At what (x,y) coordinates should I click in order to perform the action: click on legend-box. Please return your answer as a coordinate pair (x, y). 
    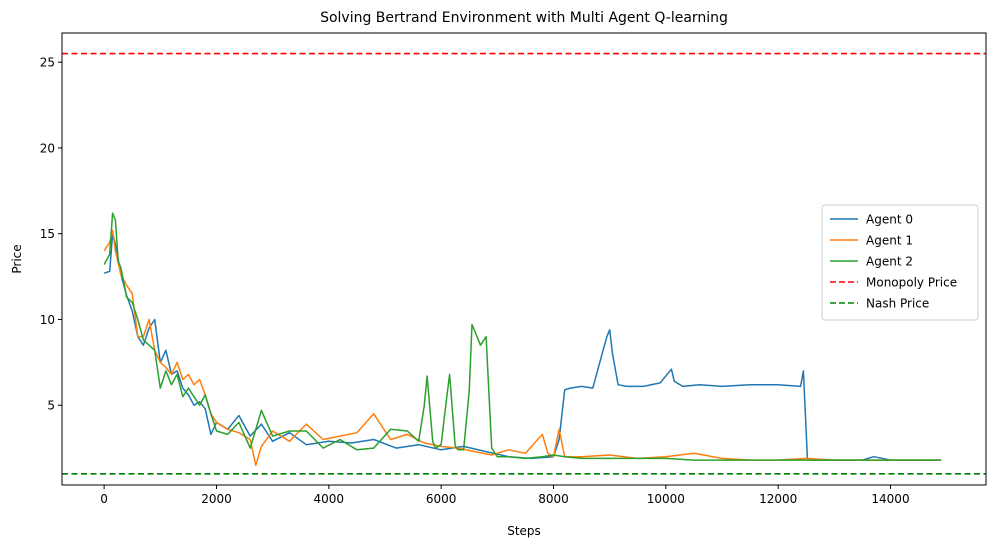
    Looking at the image, I should click on (900, 262).